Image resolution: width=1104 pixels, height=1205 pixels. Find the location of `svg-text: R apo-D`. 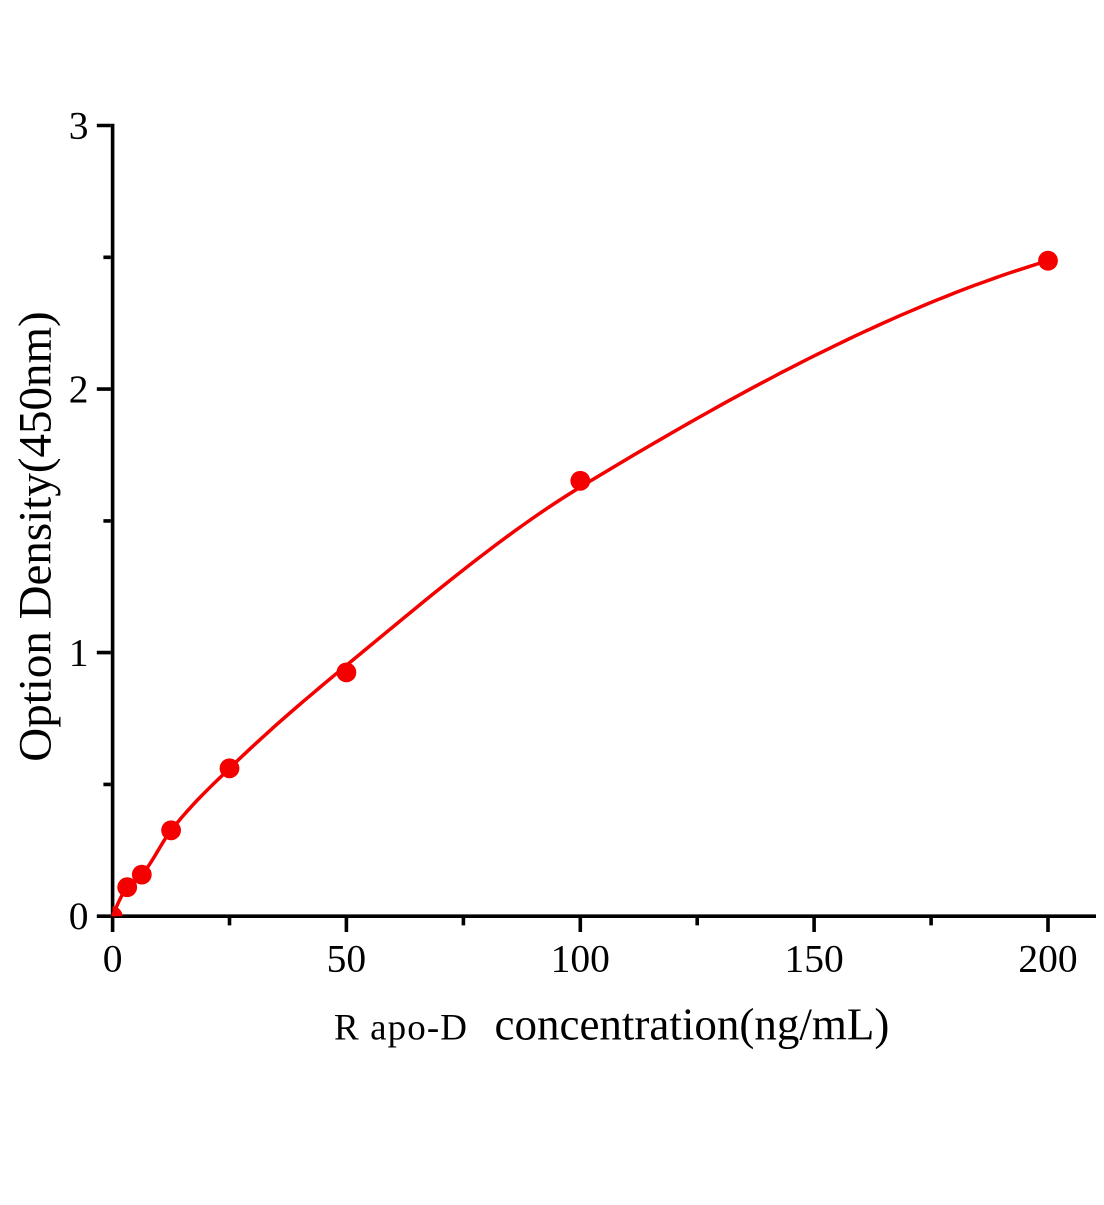

svg-text: R apo-D is located at coordinates (401, 1027).